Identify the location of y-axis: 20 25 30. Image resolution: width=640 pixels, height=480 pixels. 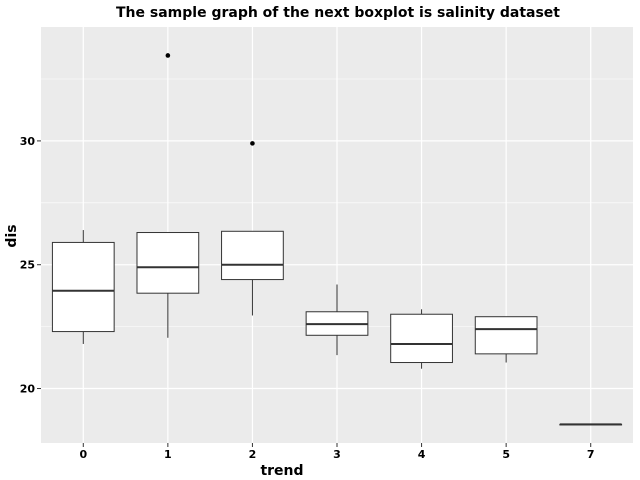
(30, 265).